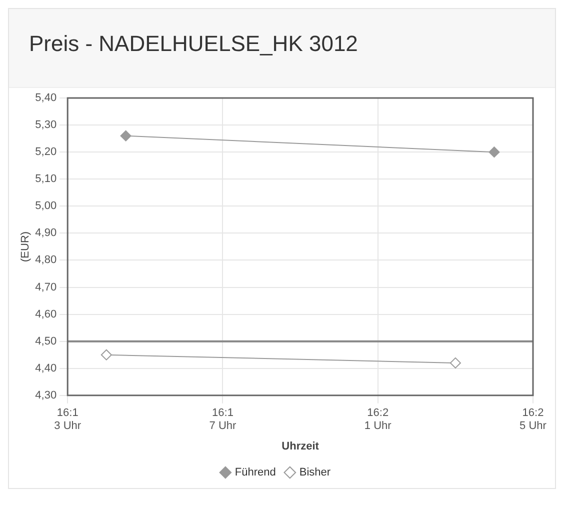 Image resolution: width=562 pixels, height=506 pixels. Describe the element at coordinates (46, 287) in the screenshot. I see `y-tick-label: 4,70` at that location.